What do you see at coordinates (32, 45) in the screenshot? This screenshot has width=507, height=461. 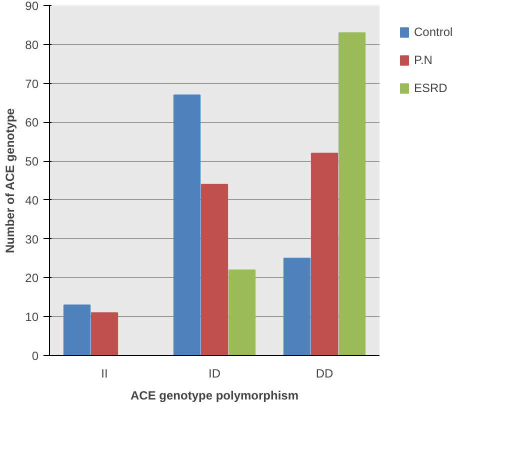 I see `y-tick-label: 80` at bounding box center [32, 45].